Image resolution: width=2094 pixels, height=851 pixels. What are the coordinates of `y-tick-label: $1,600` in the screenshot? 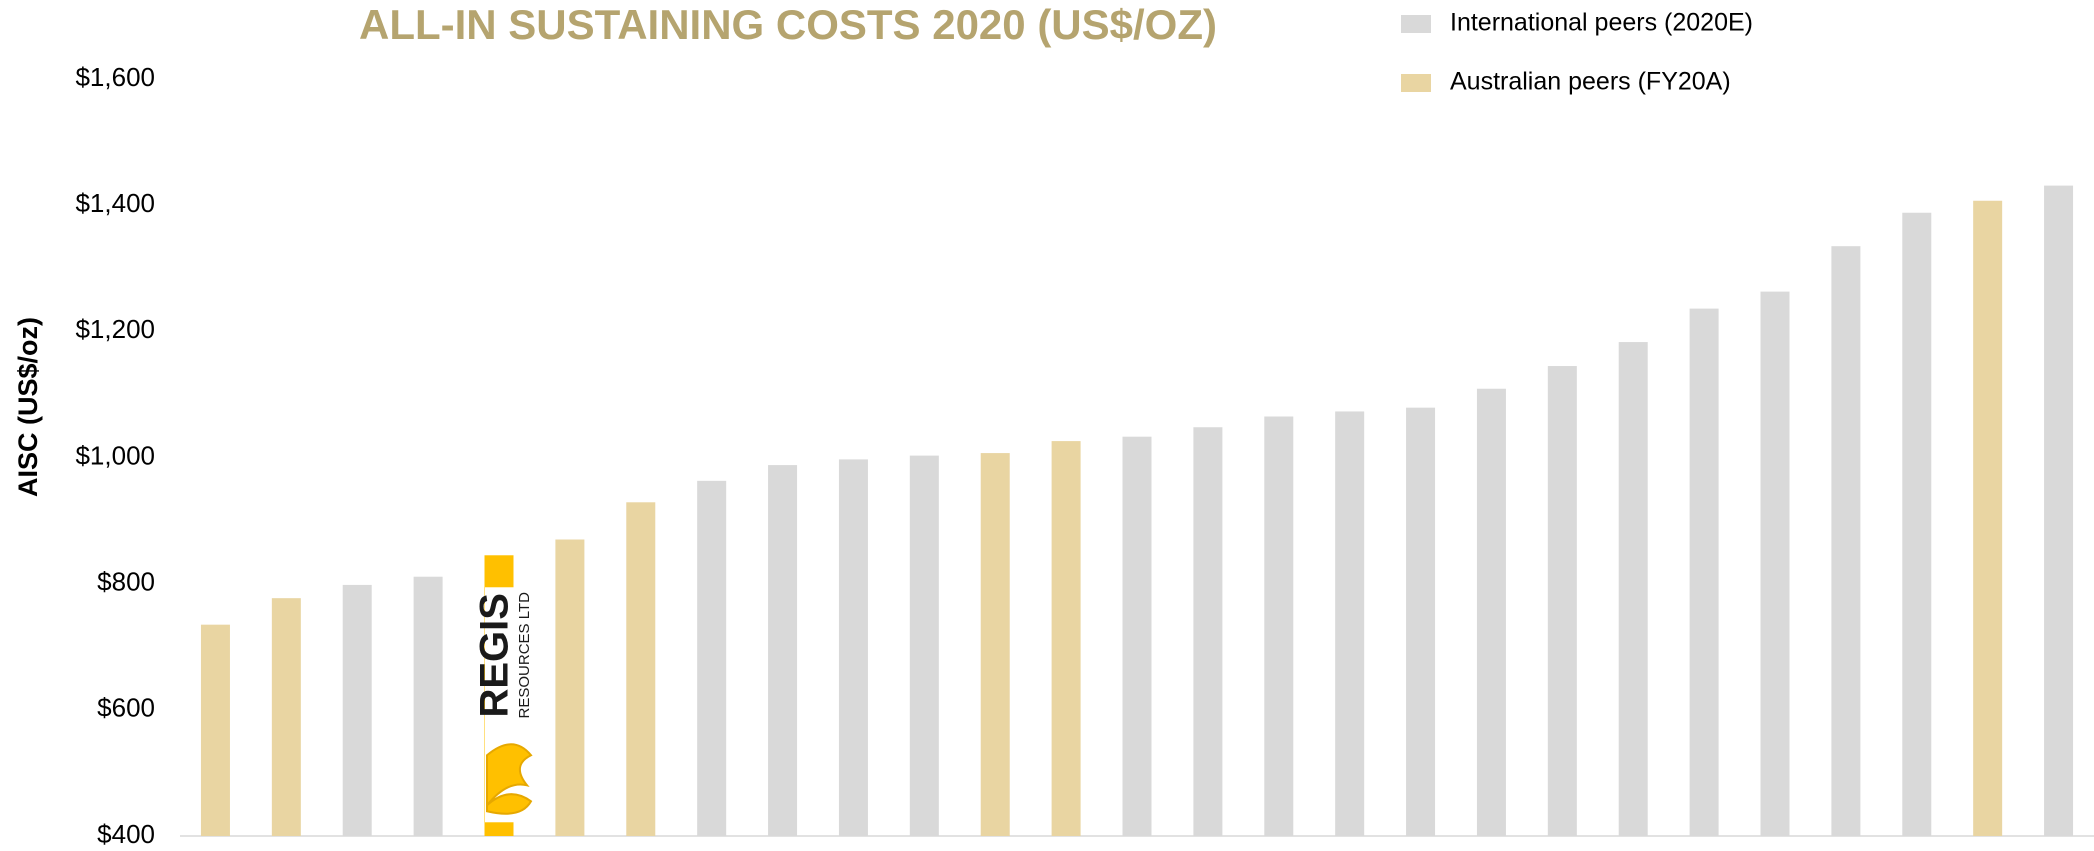 It's located at (115, 77).